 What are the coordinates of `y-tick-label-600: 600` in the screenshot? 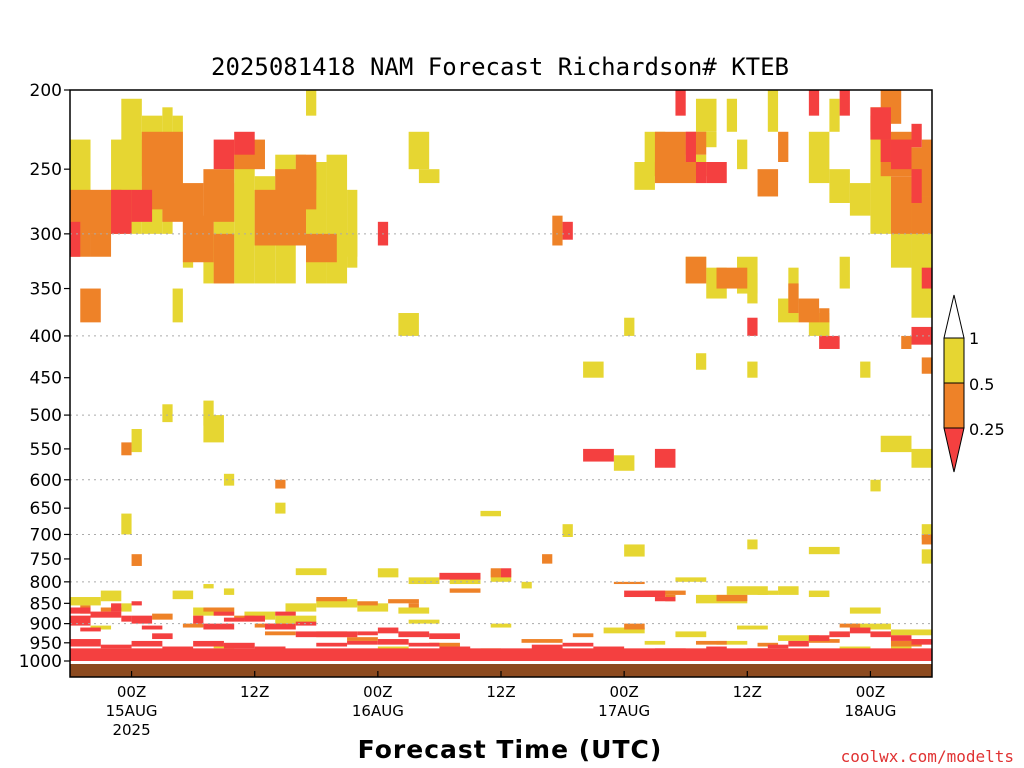 It's located at (46, 481).